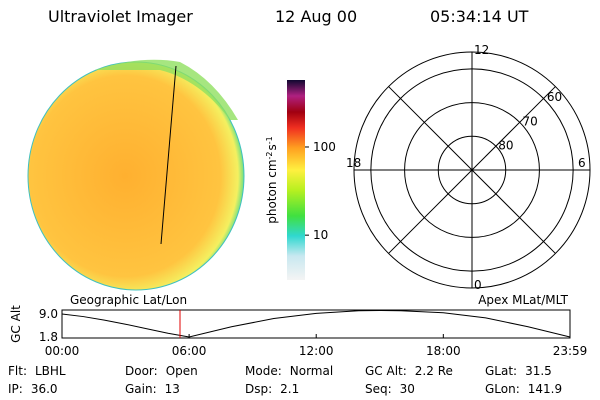 The width and height of the screenshot is (600, 400). I want to click on colorbar-tick-label: 10, so click(320, 235).